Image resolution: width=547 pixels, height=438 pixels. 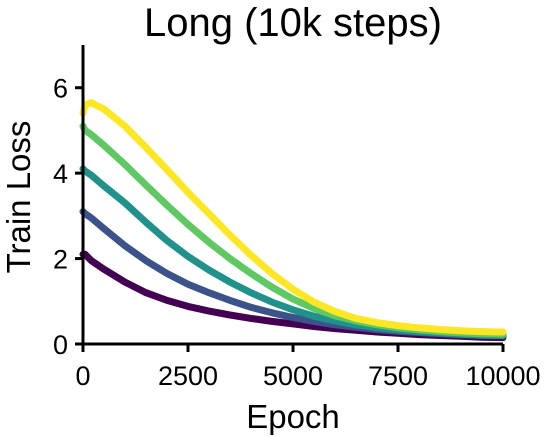 What do you see at coordinates (398, 376) in the screenshot?
I see `x-tick-label: 7500` at bounding box center [398, 376].